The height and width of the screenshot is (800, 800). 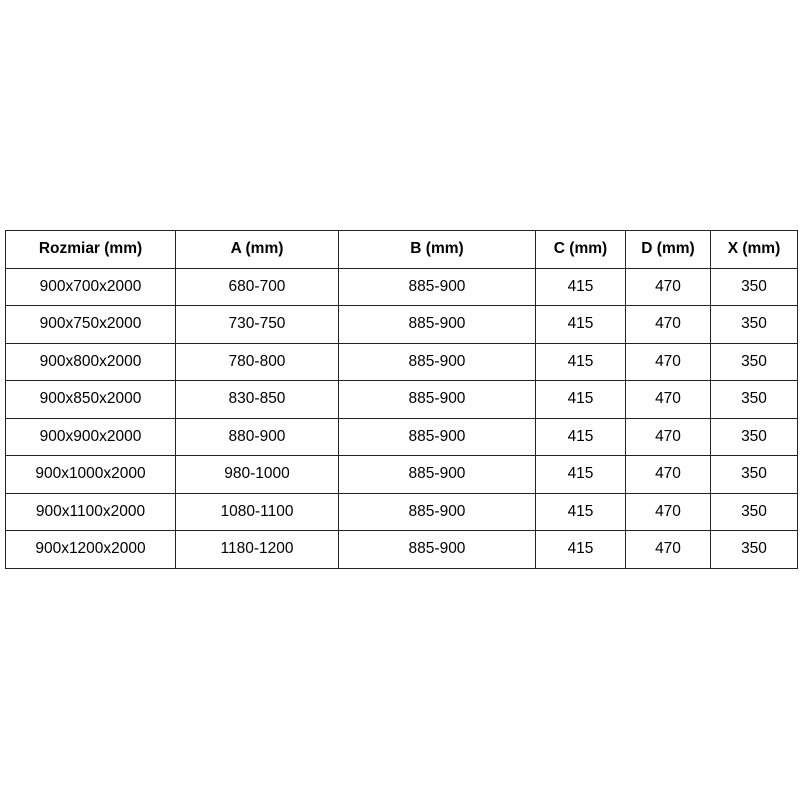 I want to click on table-row: 900x800x2000 780-800 885-900 415 470 350, so click(x=401, y=361).